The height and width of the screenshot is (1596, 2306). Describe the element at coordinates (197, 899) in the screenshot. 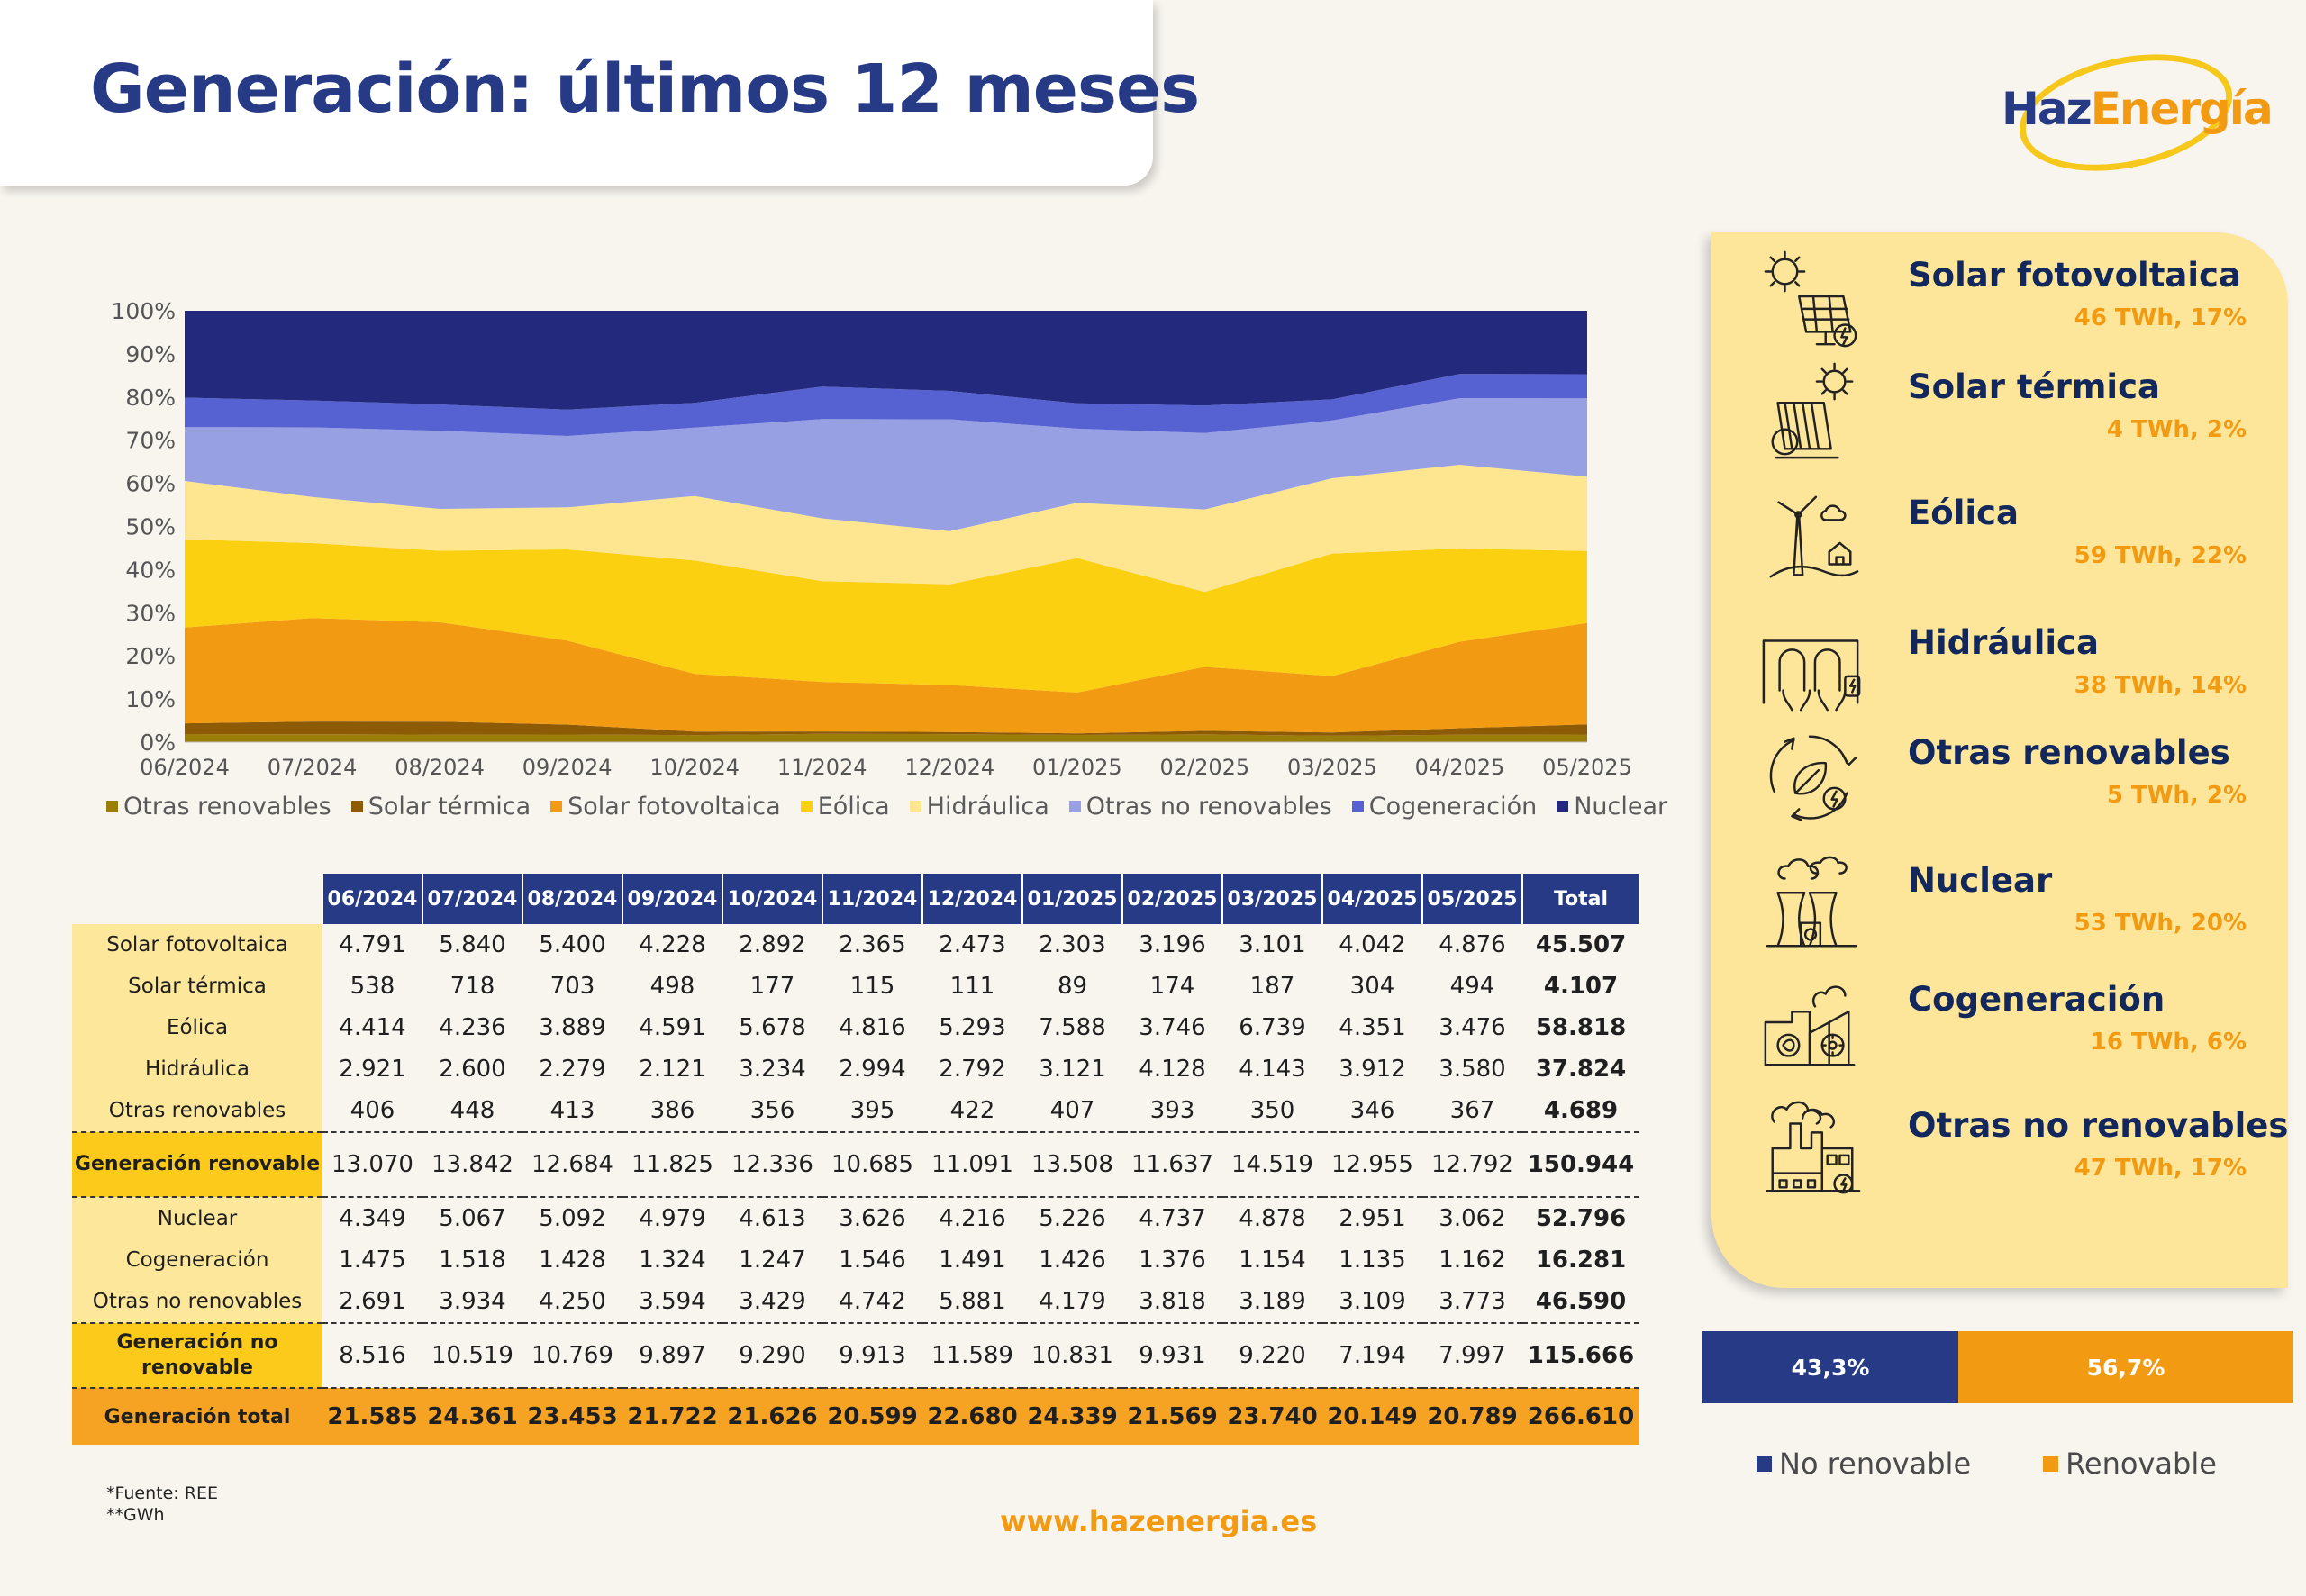

I see `table-header-blank` at that location.